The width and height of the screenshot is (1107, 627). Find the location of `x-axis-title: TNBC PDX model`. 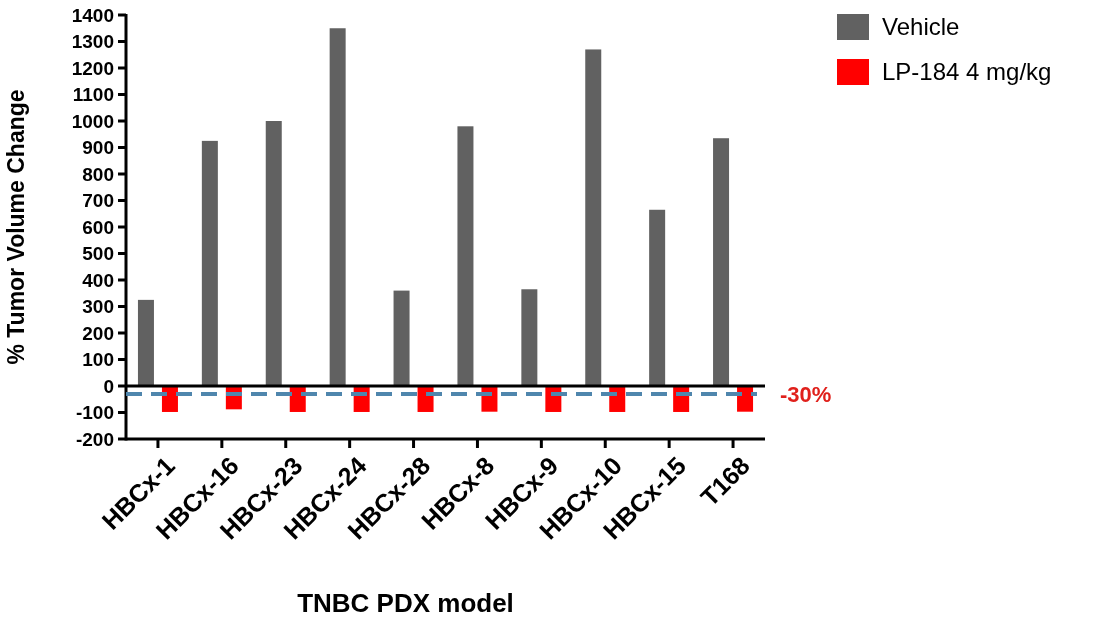

x-axis-title: TNBC PDX model is located at coordinates (405, 603).